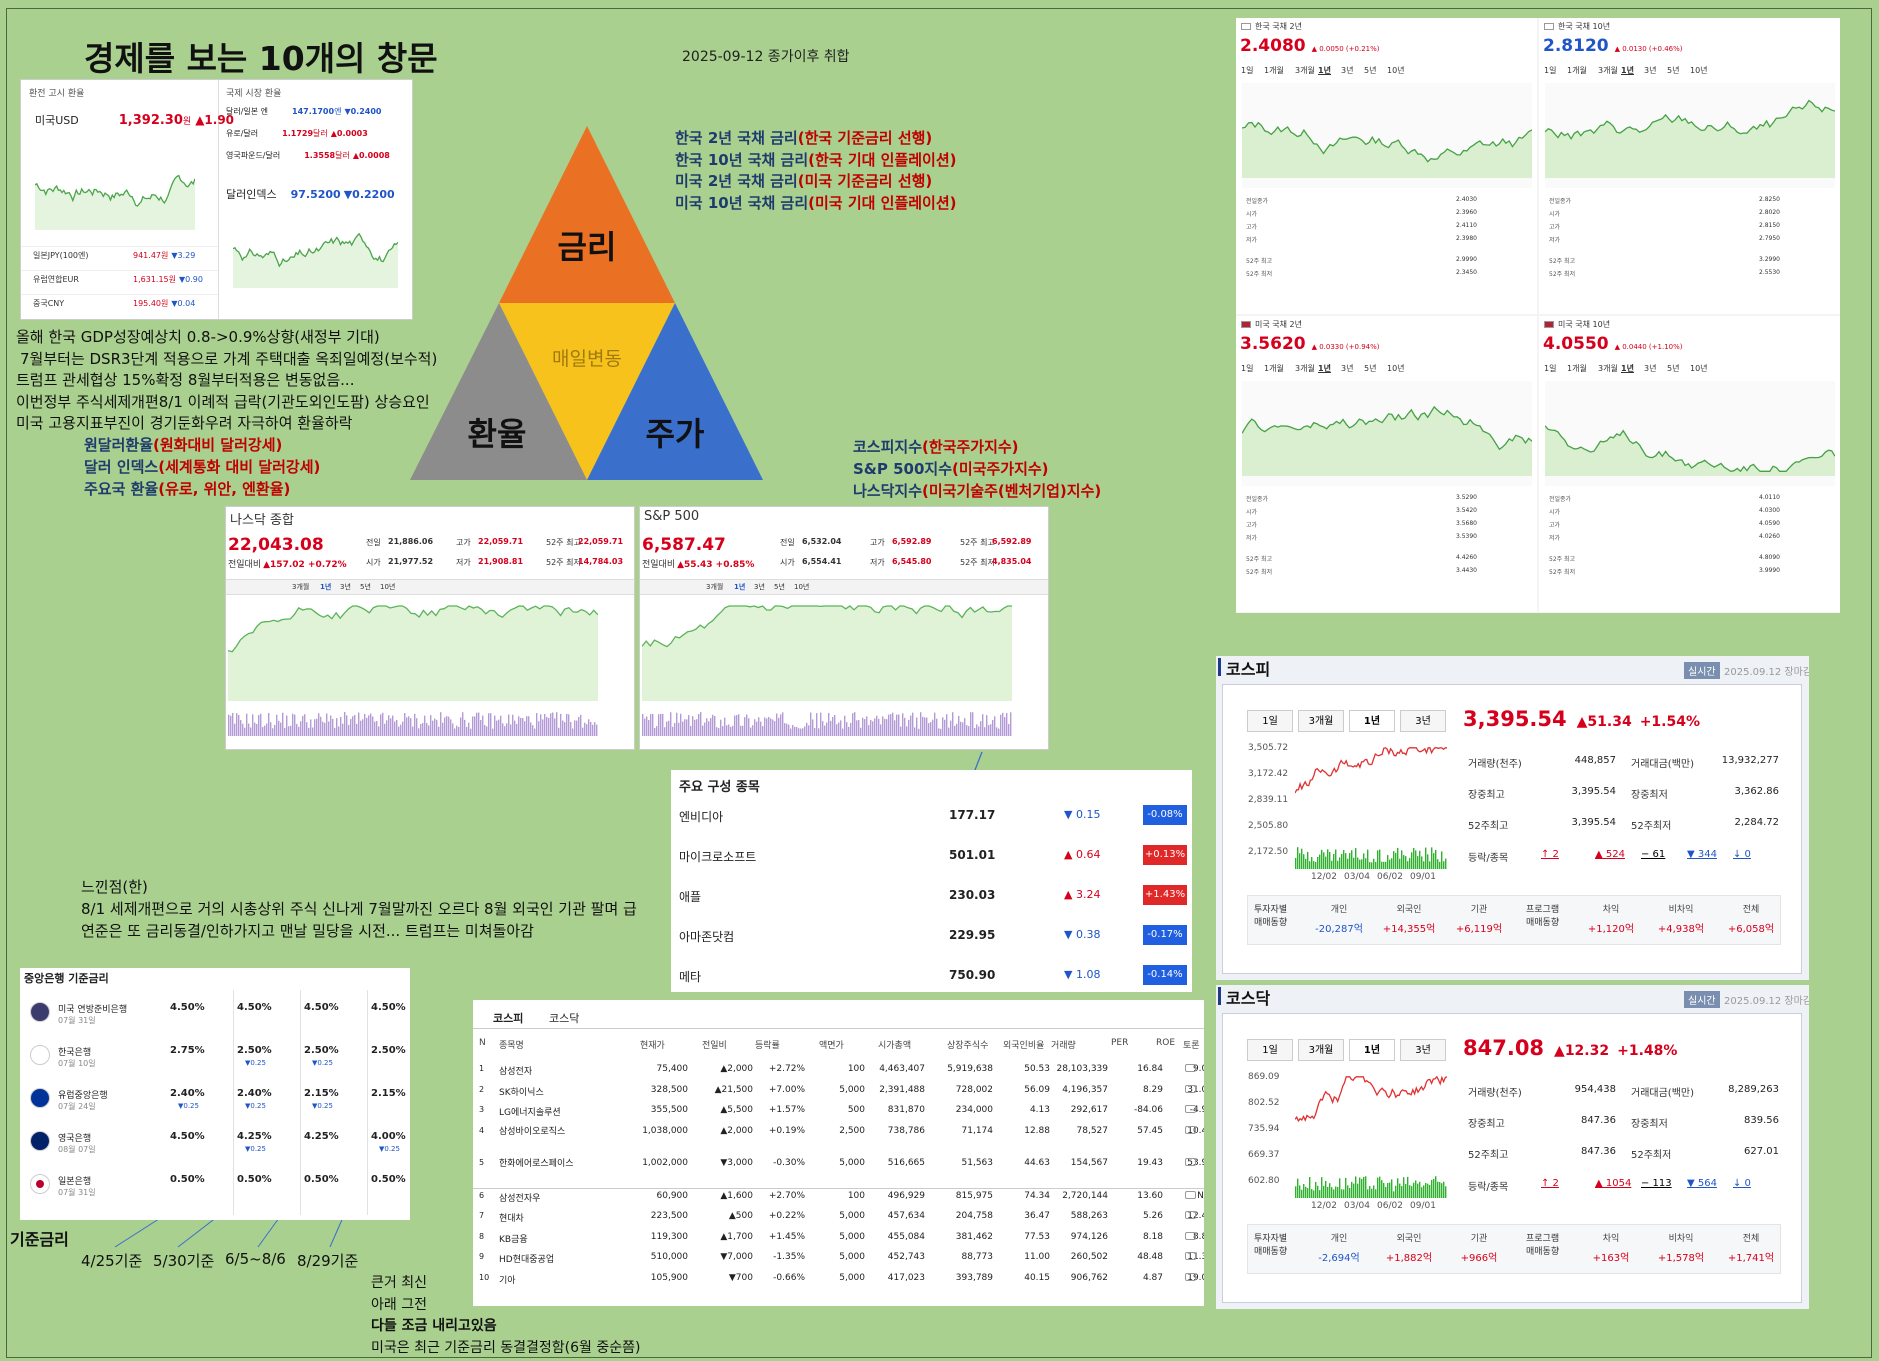 The height and width of the screenshot is (1361, 1879). I want to click on note-label: 미국 10년 국채 금리, so click(742, 202).